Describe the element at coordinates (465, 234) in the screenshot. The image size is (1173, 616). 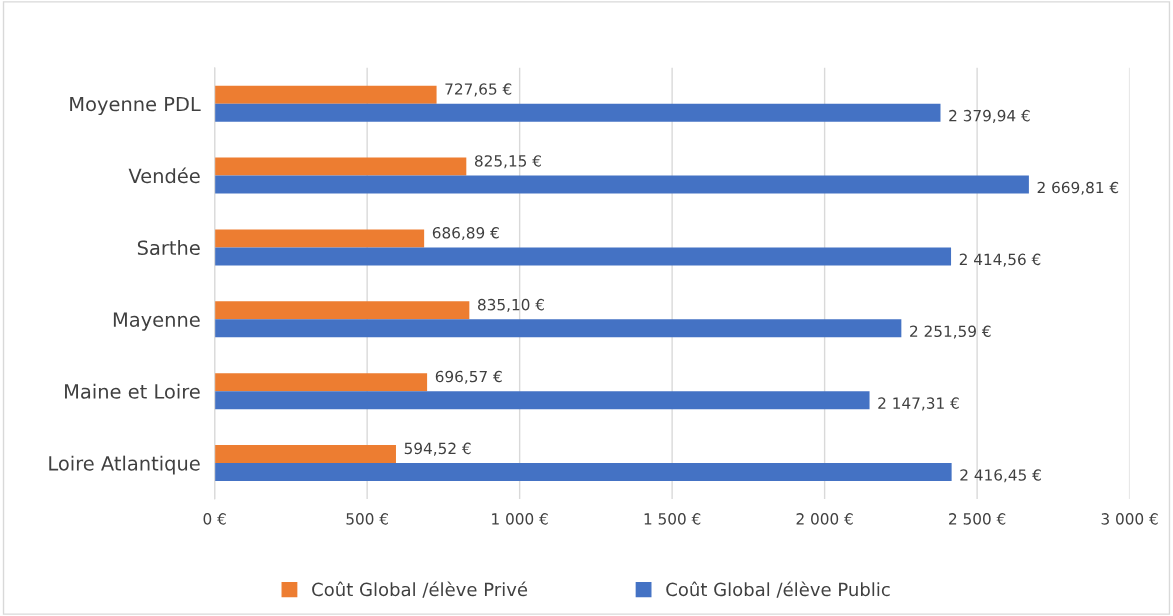
I see `data-label: 686,89 €` at that location.